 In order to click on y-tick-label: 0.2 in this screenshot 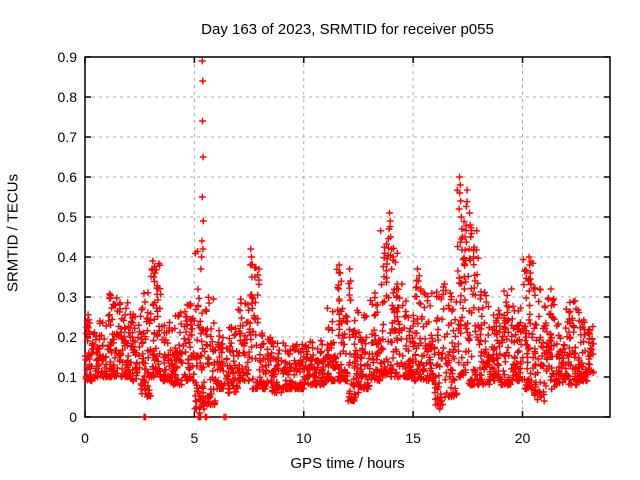, I will do `click(68, 337)`.